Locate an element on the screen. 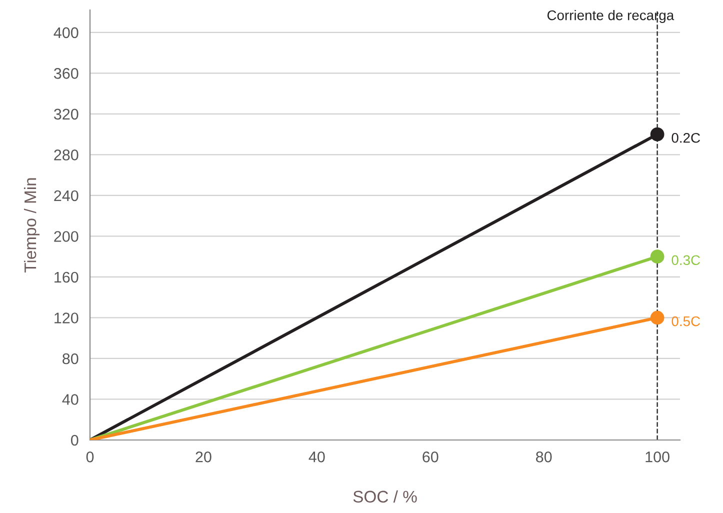 Image resolution: width=723 pixels, height=513 pixels. y-tick-label: 80 is located at coordinates (70, 358).